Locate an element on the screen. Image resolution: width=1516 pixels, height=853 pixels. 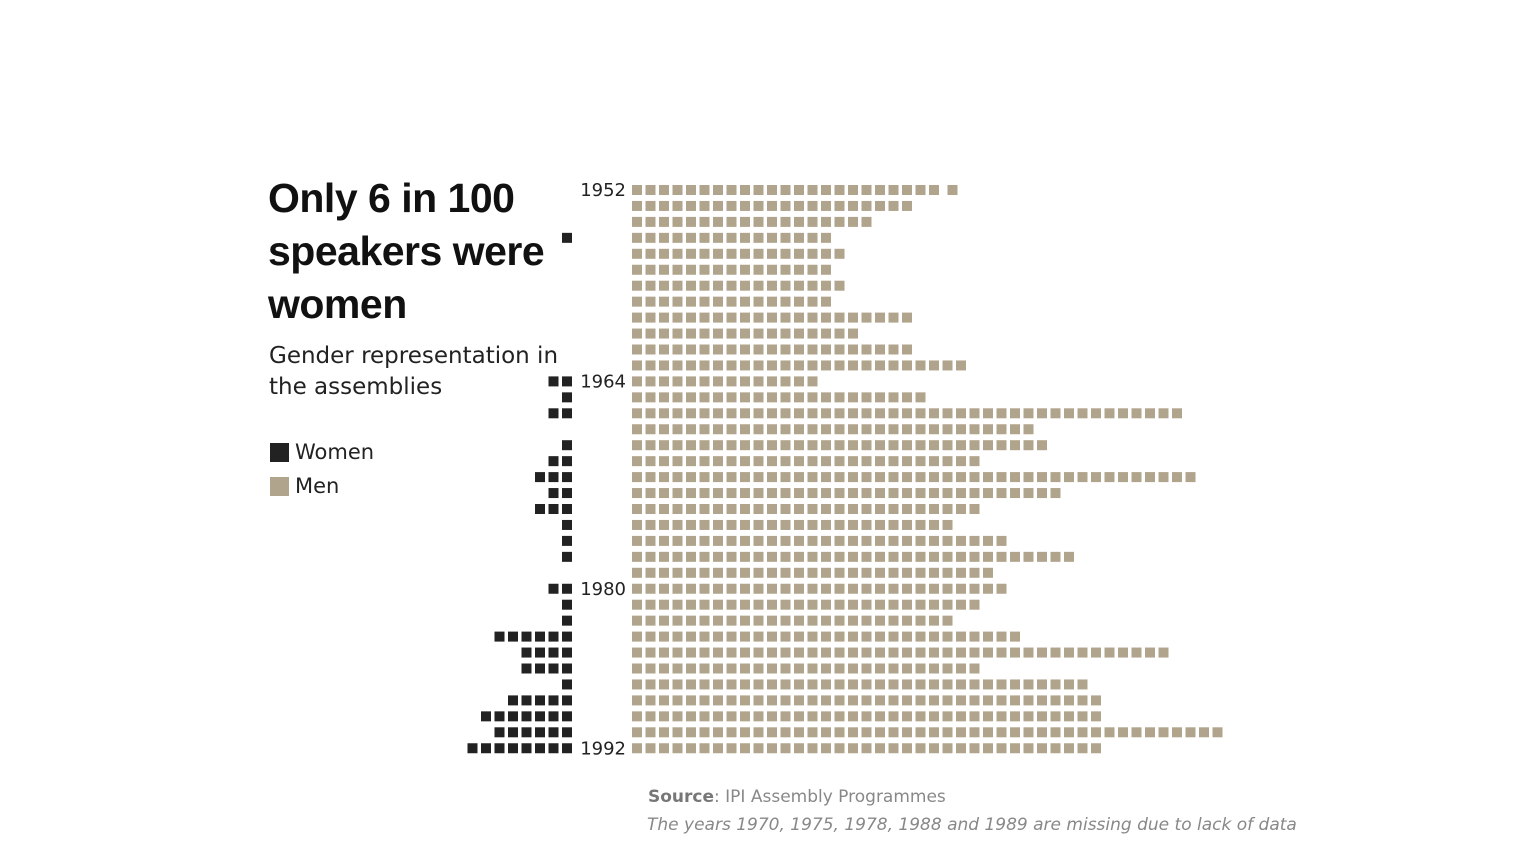
row-1976 is located at coordinates (784, 540).